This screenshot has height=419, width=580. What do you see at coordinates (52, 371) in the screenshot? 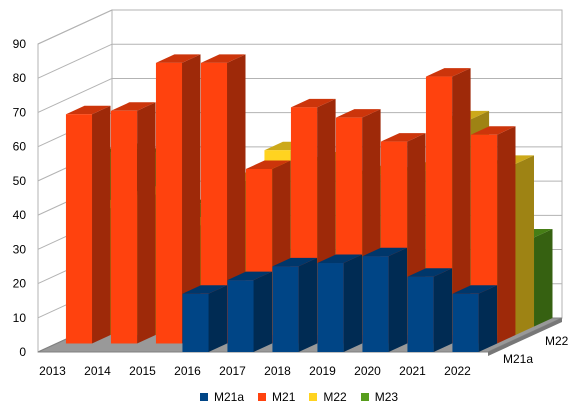
I see `x-tick-label: 2013` at bounding box center [52, 371].